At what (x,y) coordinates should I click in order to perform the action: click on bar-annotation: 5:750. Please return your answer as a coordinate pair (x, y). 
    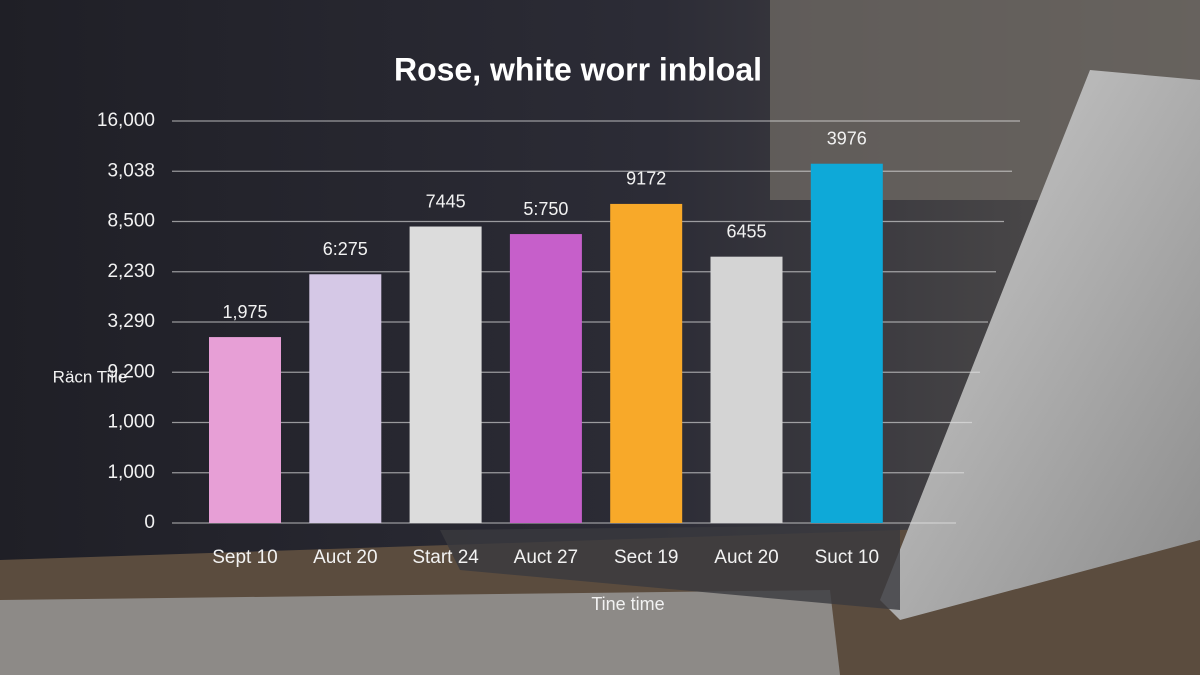
    Looking at the image, I should click on (545, 209).